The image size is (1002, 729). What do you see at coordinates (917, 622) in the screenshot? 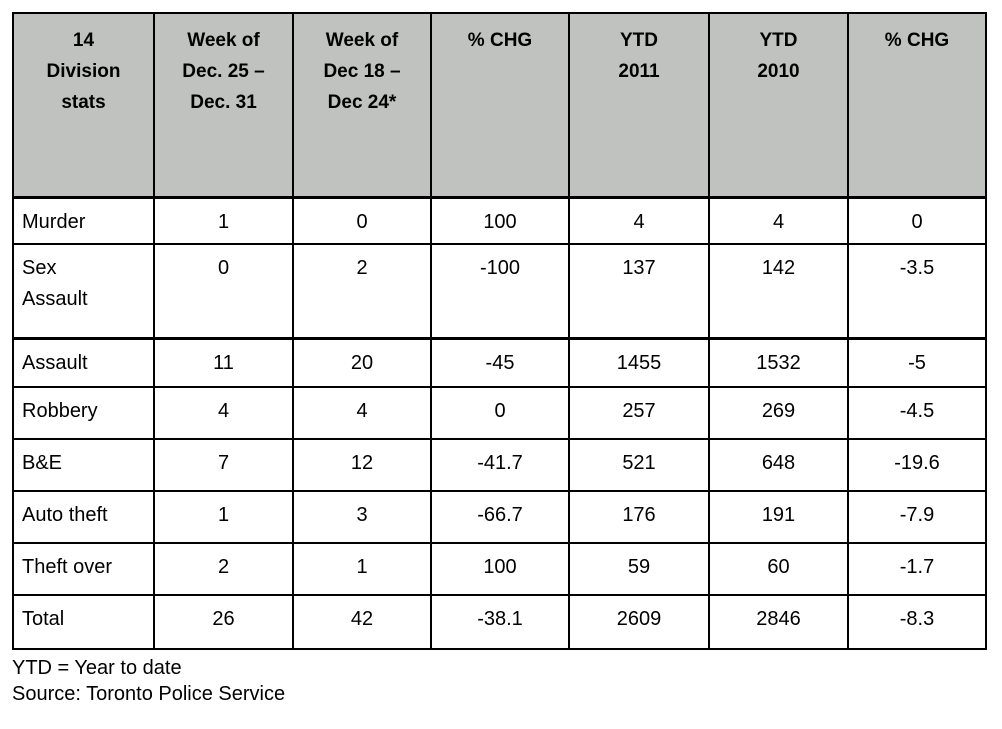
I see `value-cell: -8.3` at bounding box center [917, 622].